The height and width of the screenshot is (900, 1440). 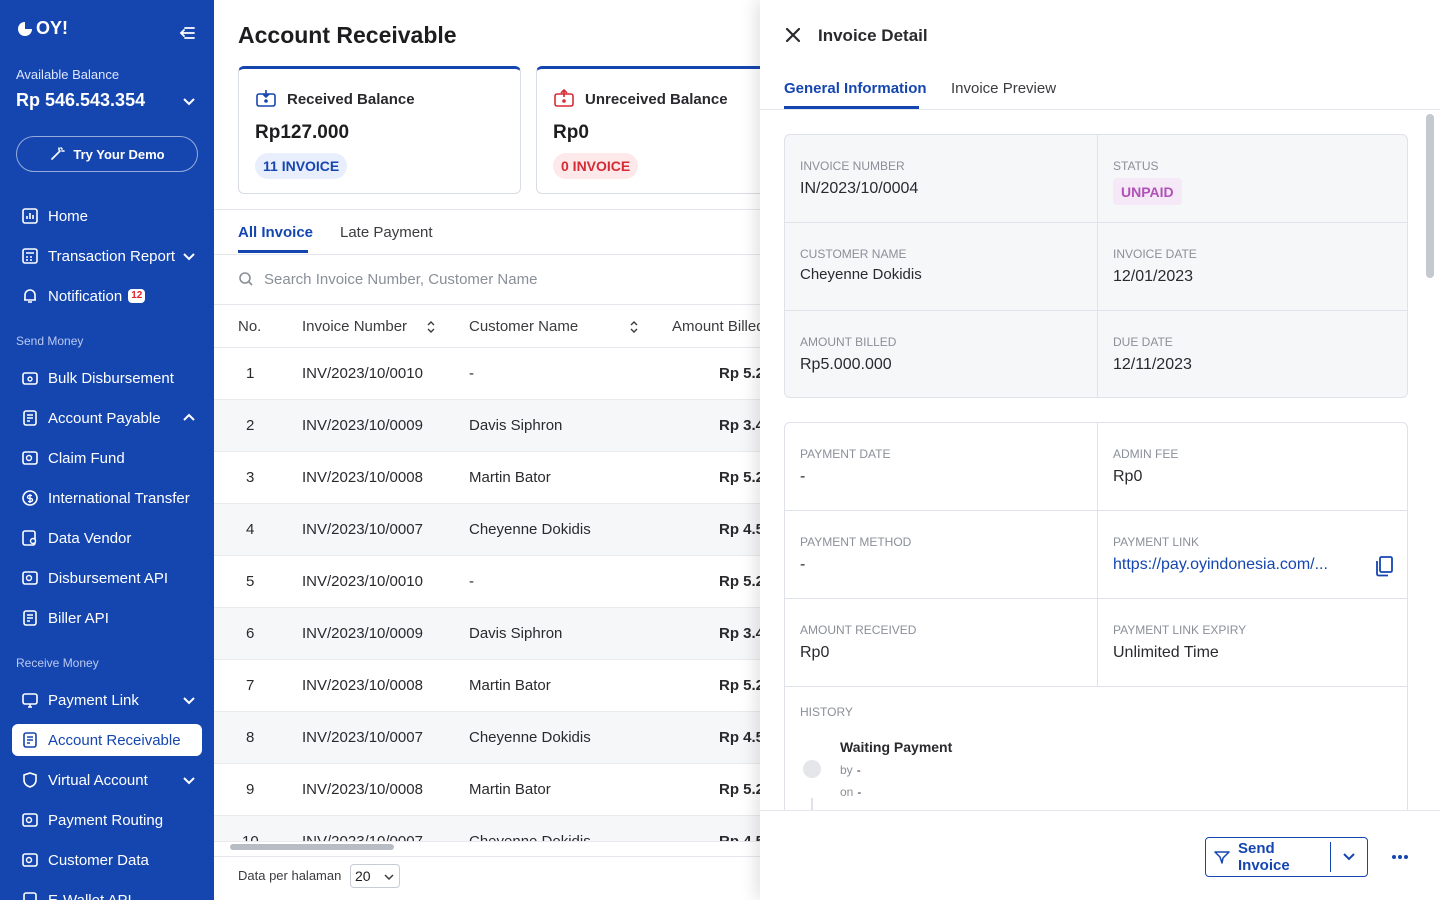 What do you see at coordinates (107, 618) in the screenshot?
I see `nav-biller-api: Biller API` at bounding box center [107, 618].